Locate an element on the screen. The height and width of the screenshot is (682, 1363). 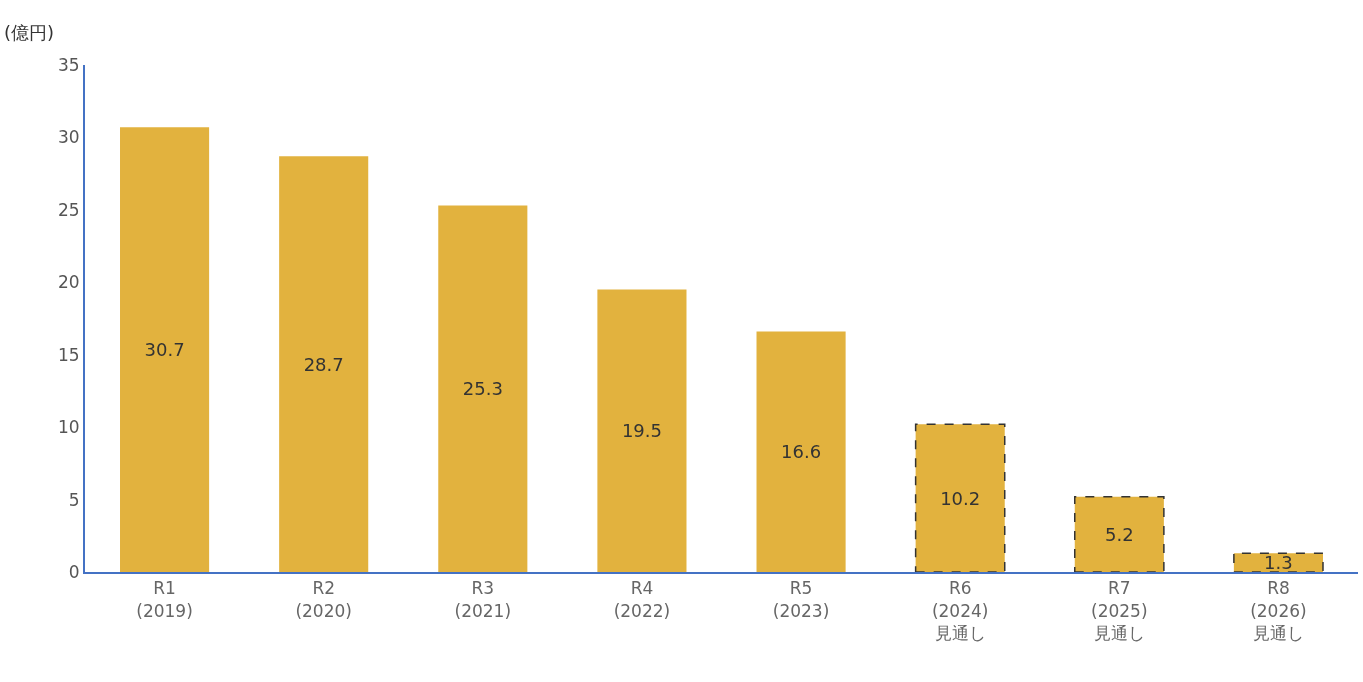
data-label: 16.6 is located at coordinates (801, 452).